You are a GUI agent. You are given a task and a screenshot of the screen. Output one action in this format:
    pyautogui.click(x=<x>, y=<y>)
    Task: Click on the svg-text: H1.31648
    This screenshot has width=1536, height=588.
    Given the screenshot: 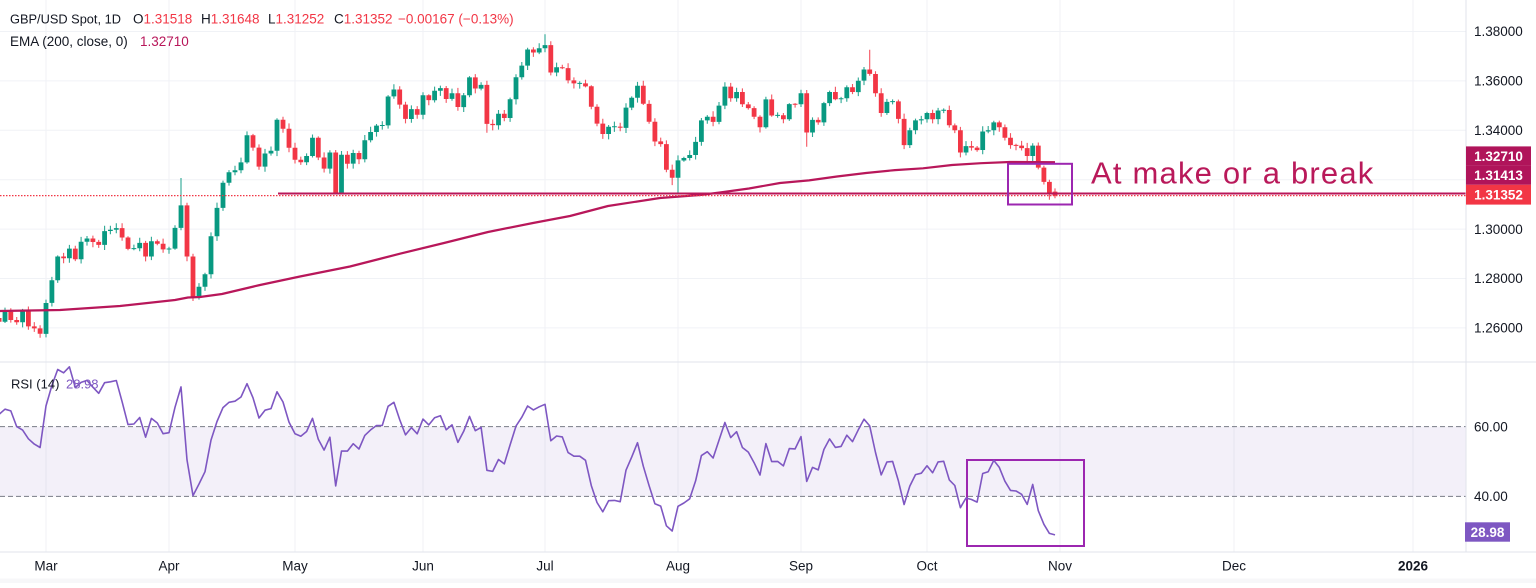 What is the action you would take?
    pyautogui.click(x=230, y=19)
    